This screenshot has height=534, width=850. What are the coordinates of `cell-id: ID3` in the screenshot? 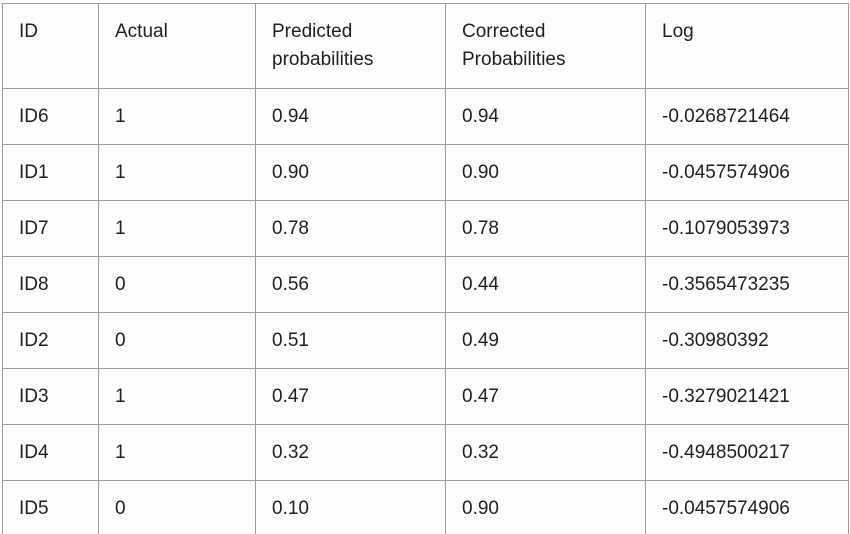 It's located at (50, 396).